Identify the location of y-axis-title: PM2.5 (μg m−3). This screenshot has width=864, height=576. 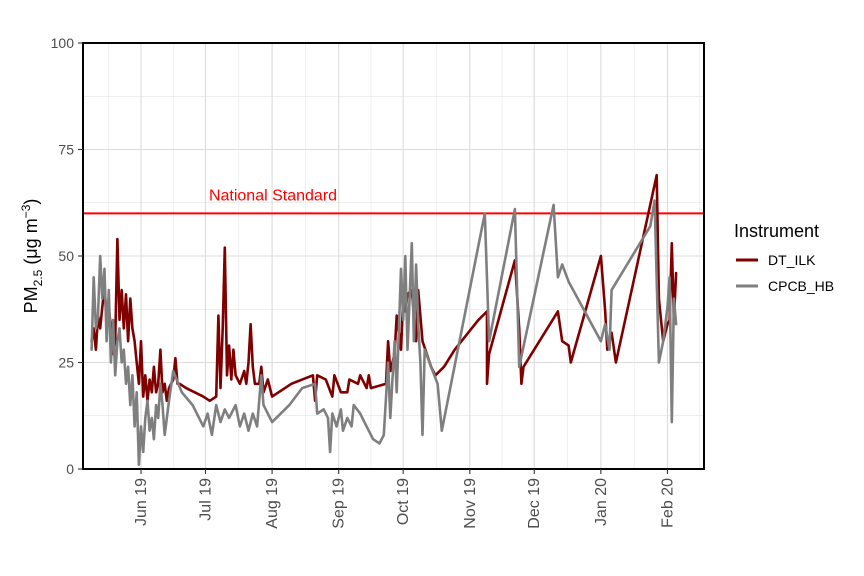
(32, 256).